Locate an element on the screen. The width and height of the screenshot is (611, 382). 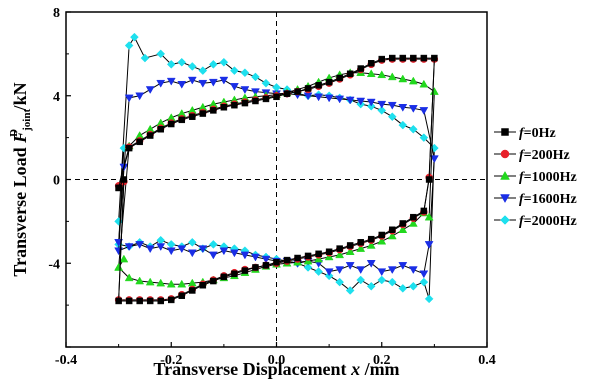
legend-item: f=0Hz is located at coordinates (525, 133).